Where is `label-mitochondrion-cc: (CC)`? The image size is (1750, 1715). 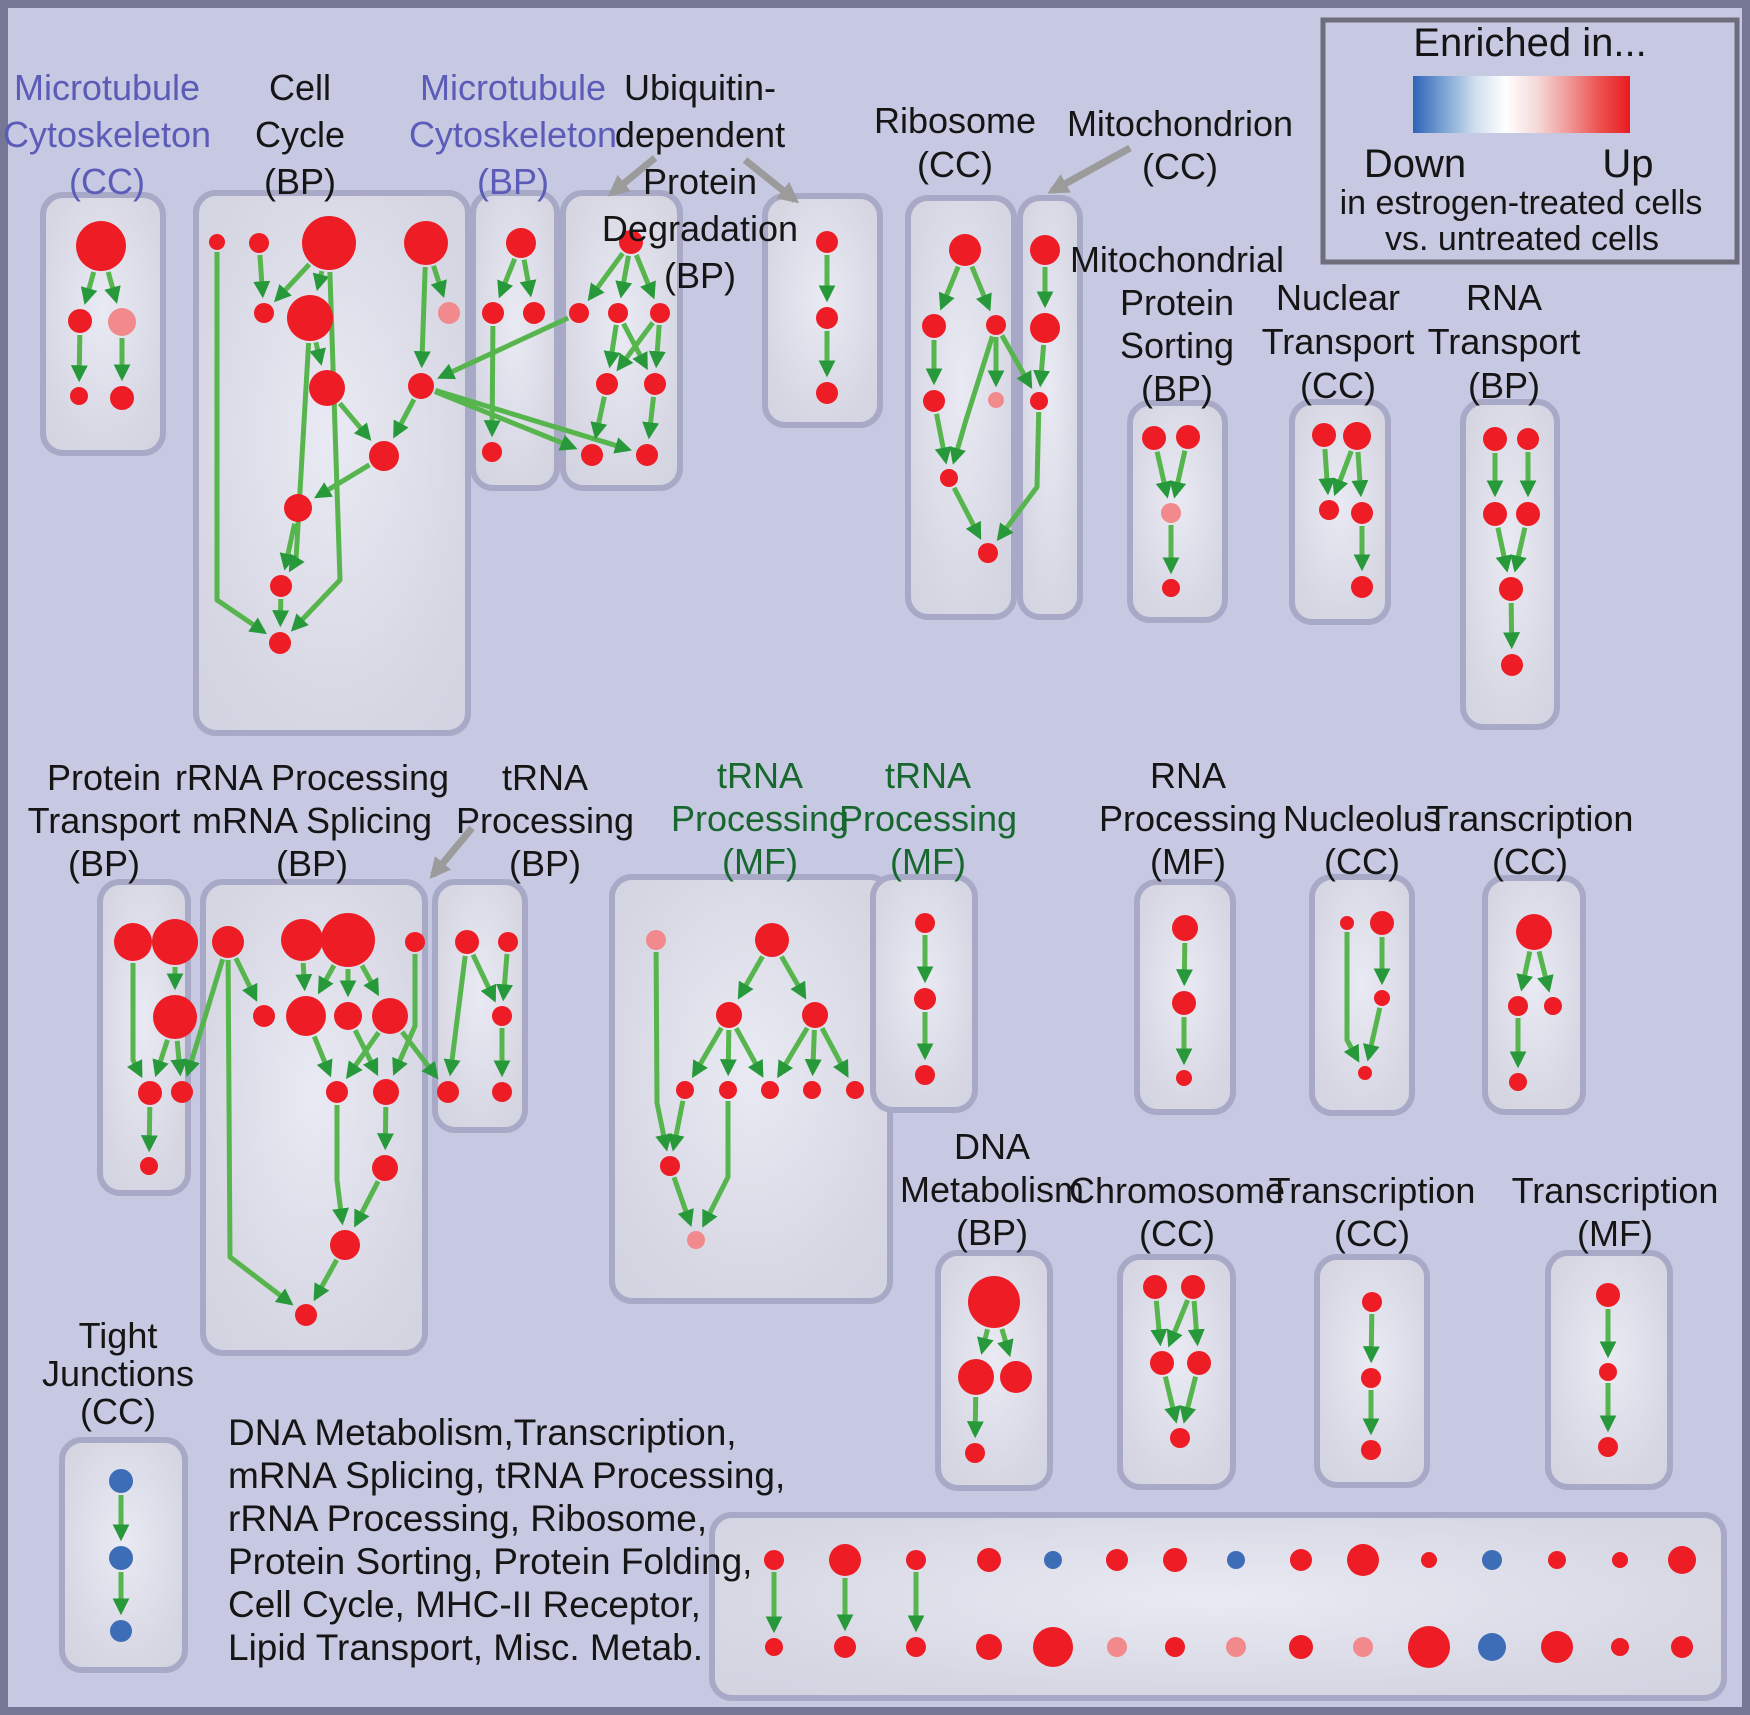
label-mitochondrion-cc: (CC) is located at coordinates (1180, 166).